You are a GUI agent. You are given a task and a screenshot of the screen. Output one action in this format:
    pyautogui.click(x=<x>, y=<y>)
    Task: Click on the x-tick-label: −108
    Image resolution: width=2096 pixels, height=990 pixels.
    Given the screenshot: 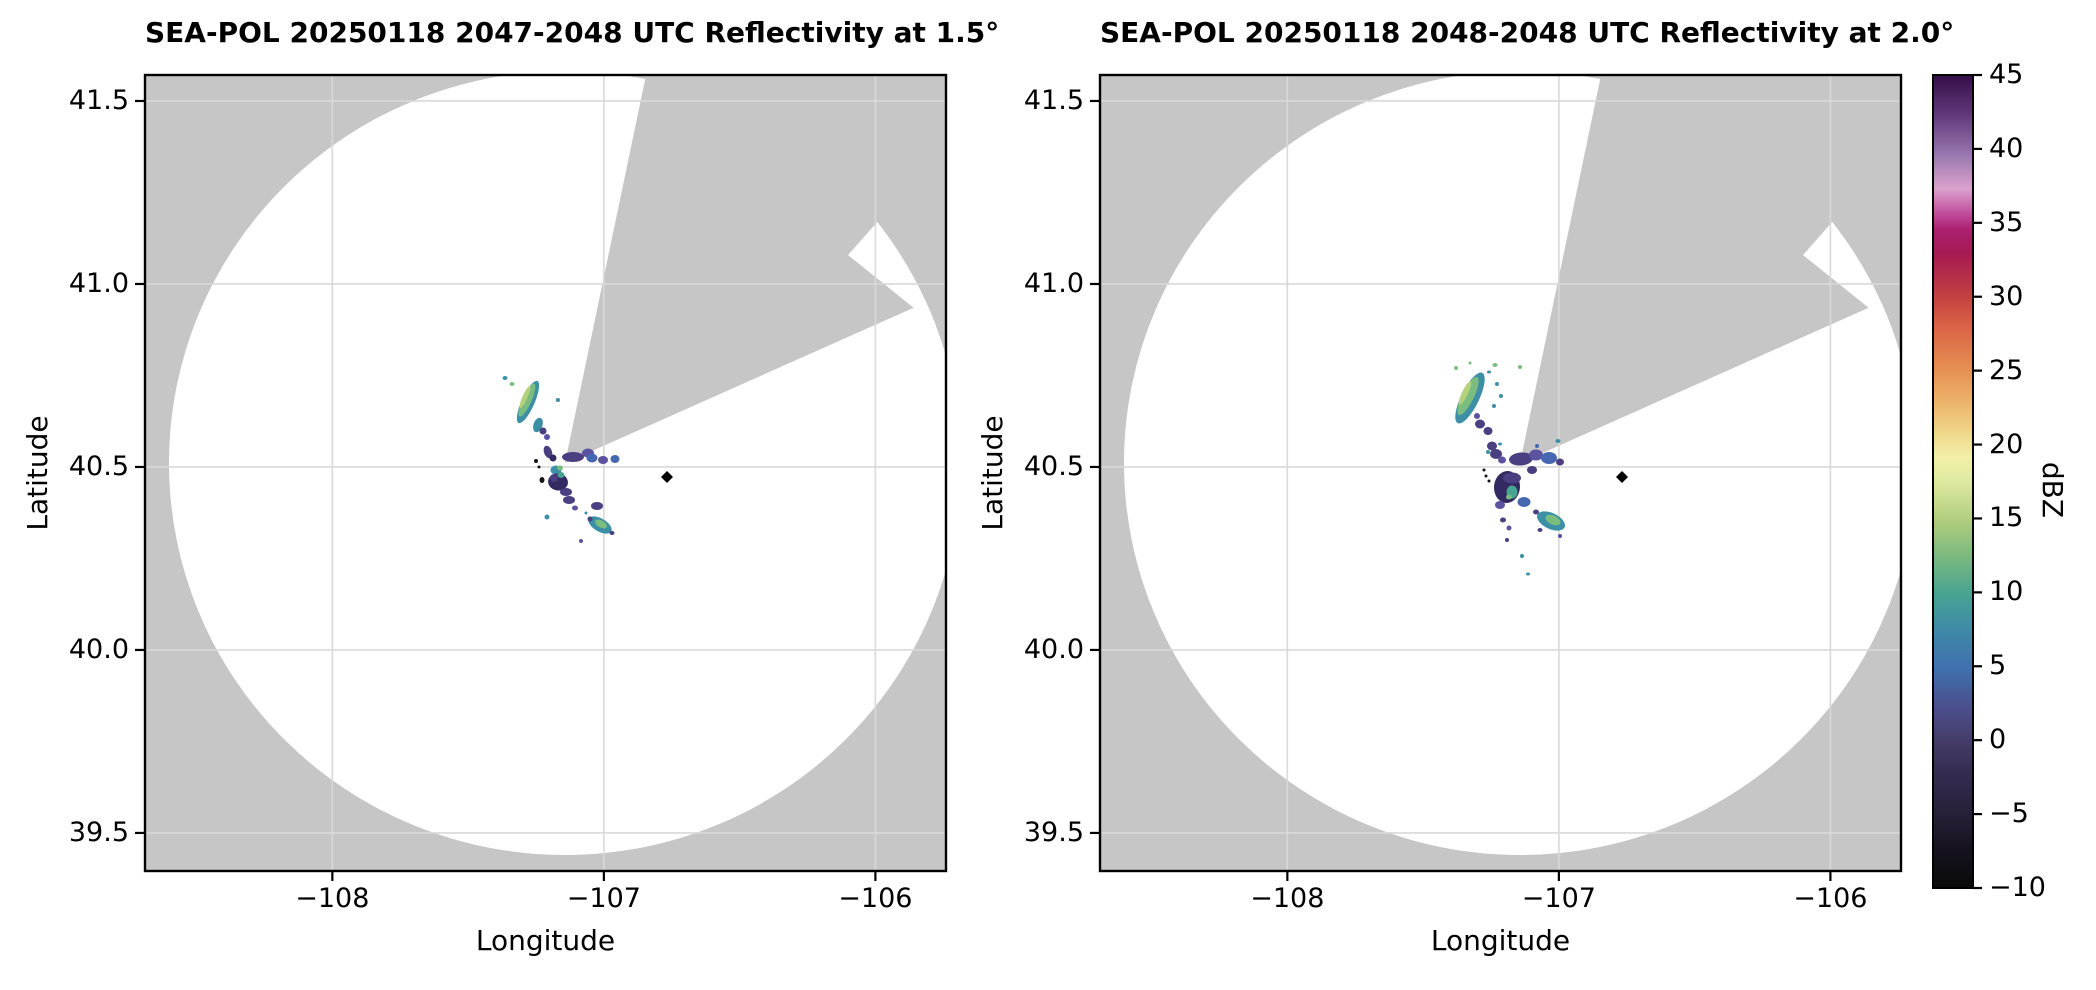 What is the action you would take?
    pyautogui.click(x=332, y=898)
    